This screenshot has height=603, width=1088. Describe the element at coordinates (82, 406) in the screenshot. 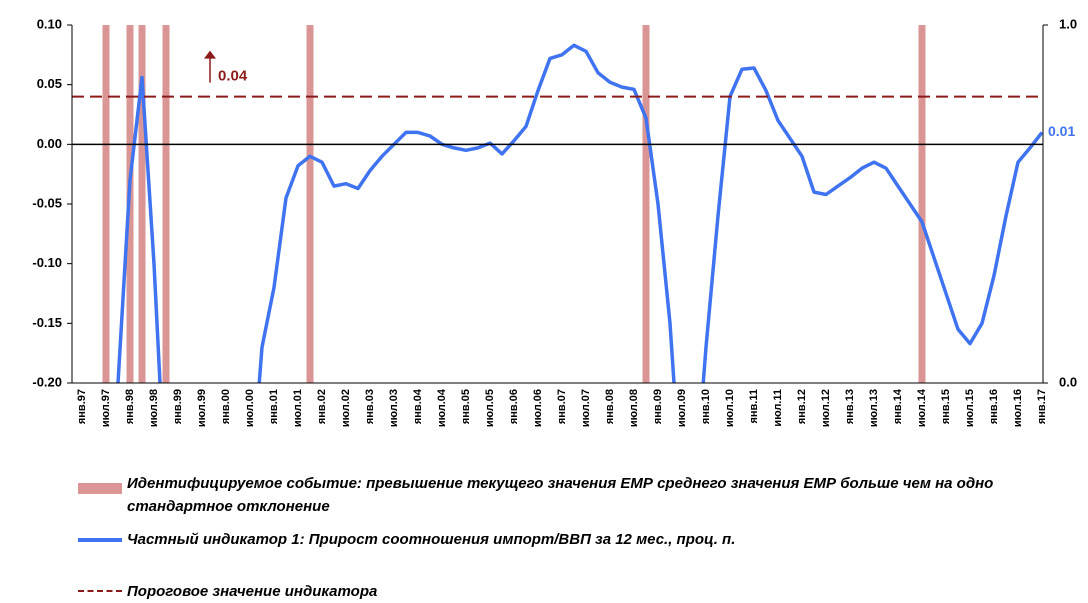

I see `x-tick-label: янв.97` at that location.